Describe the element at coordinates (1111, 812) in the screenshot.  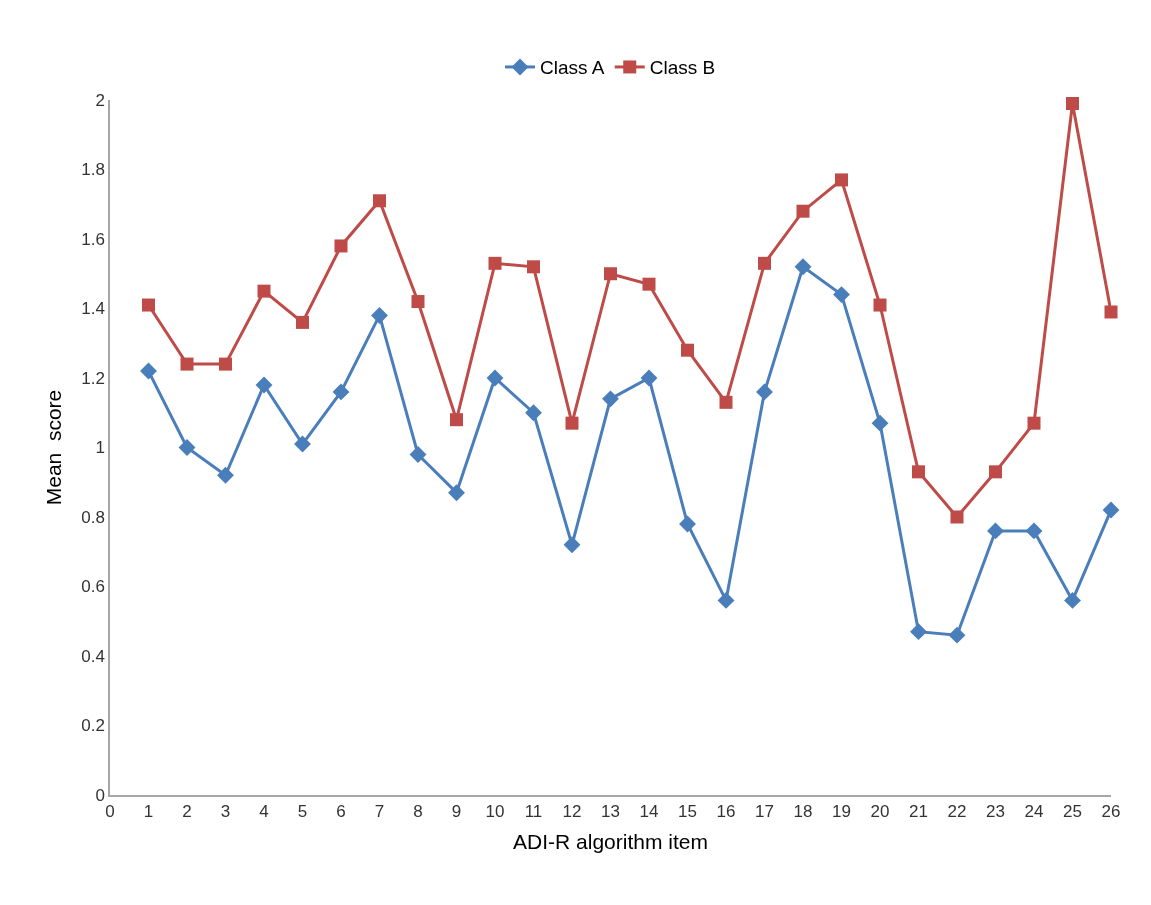
I see `x-tick-label: 26` at that location.